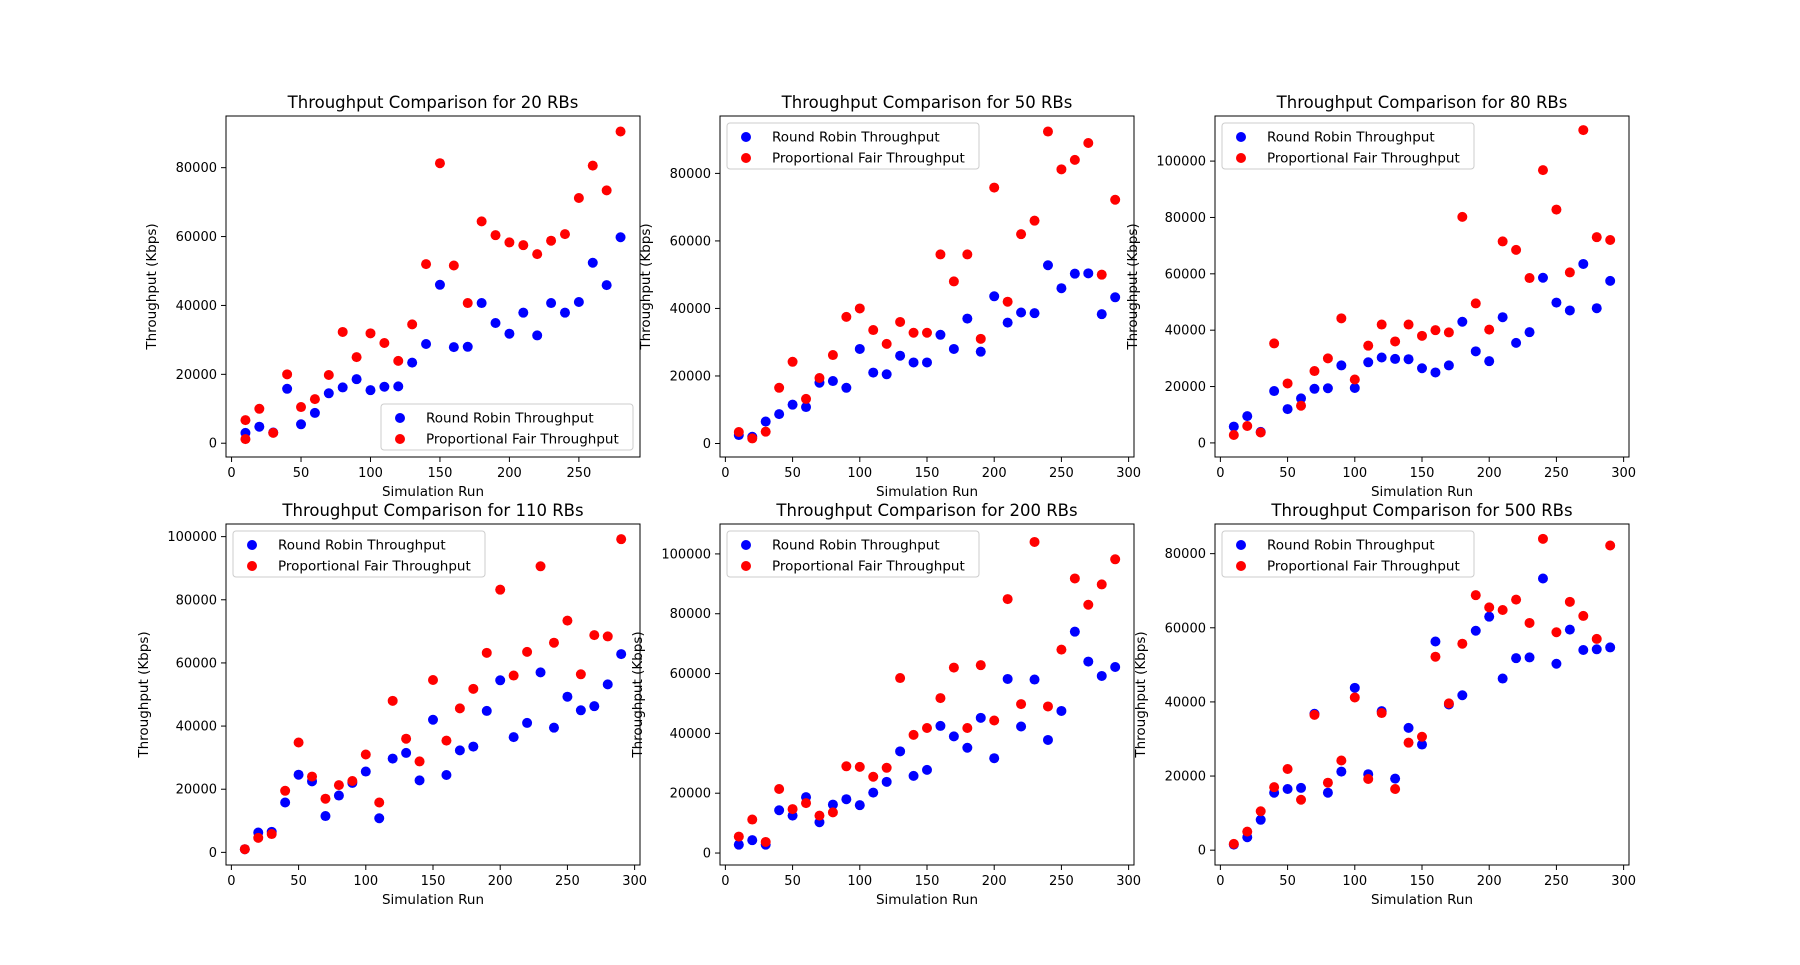 This screenshot has height=965, width=1800. What do you see at coordinates (231, 881) in the screenshot?
I see `x-tick-label: 0` at bounding box center [231, 881].